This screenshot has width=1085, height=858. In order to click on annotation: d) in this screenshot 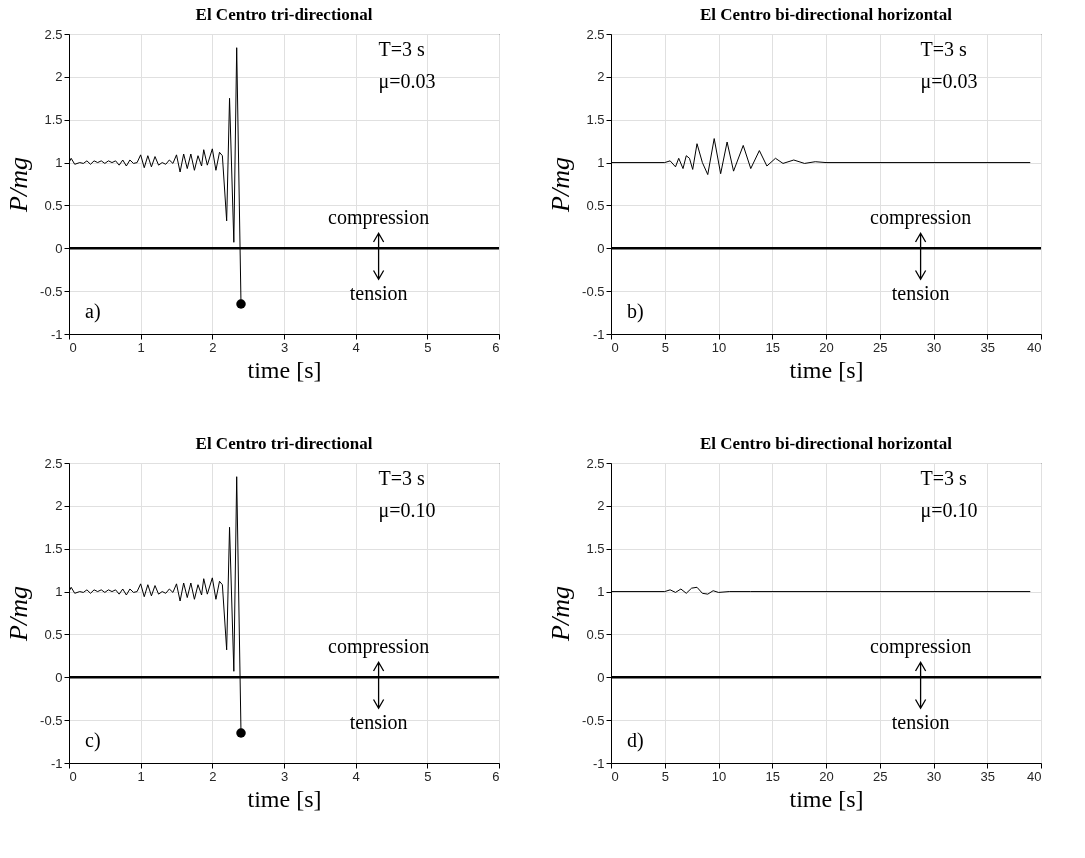, I will do `click(635, 740)`.